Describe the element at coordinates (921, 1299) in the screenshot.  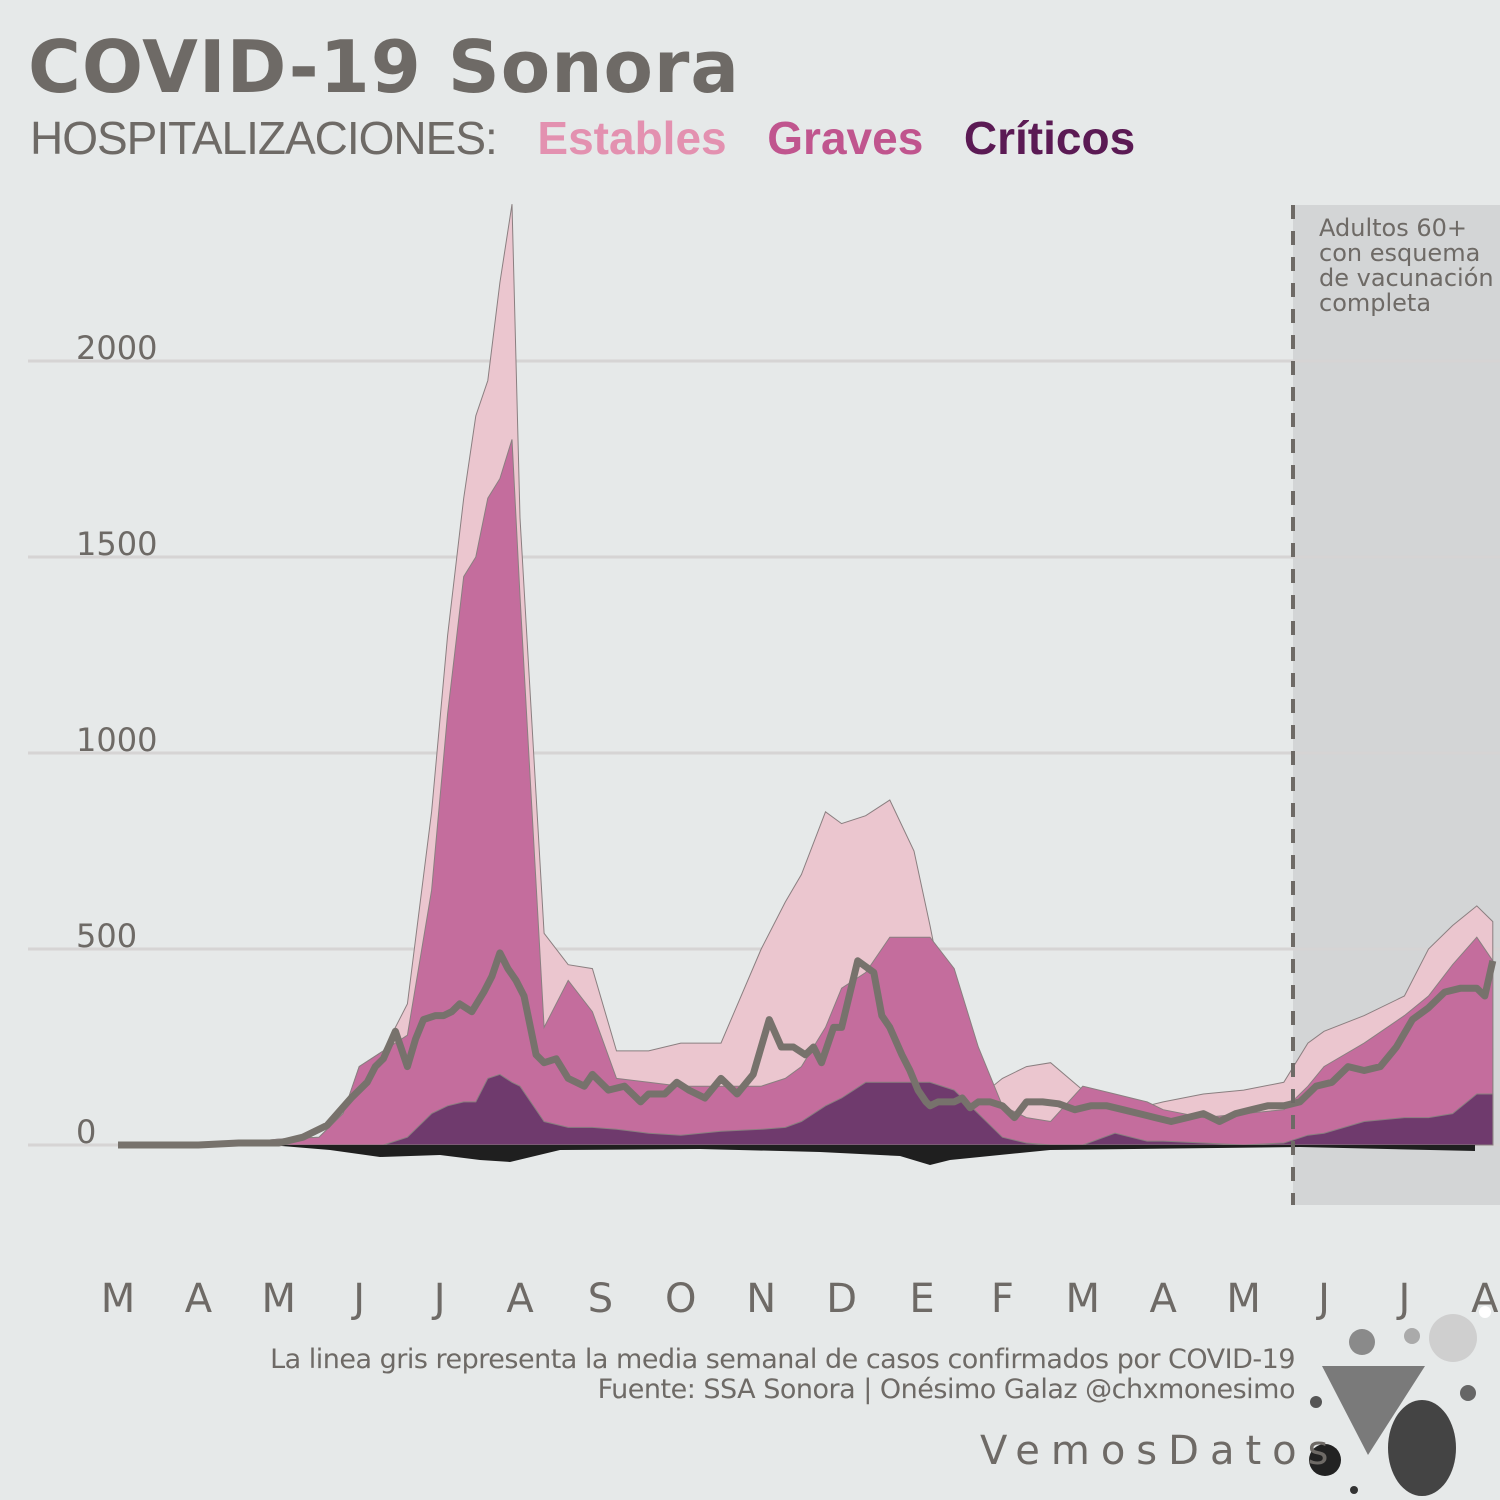
I see `x-month-label: E` at that location.